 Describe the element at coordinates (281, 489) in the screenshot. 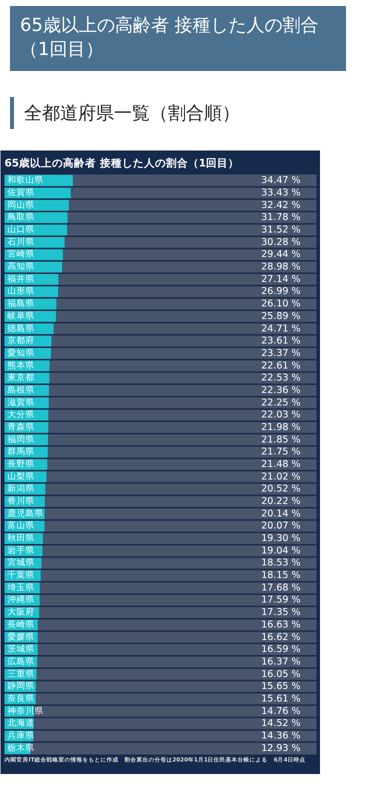

I see `data-label: 20.52 %` at that location.